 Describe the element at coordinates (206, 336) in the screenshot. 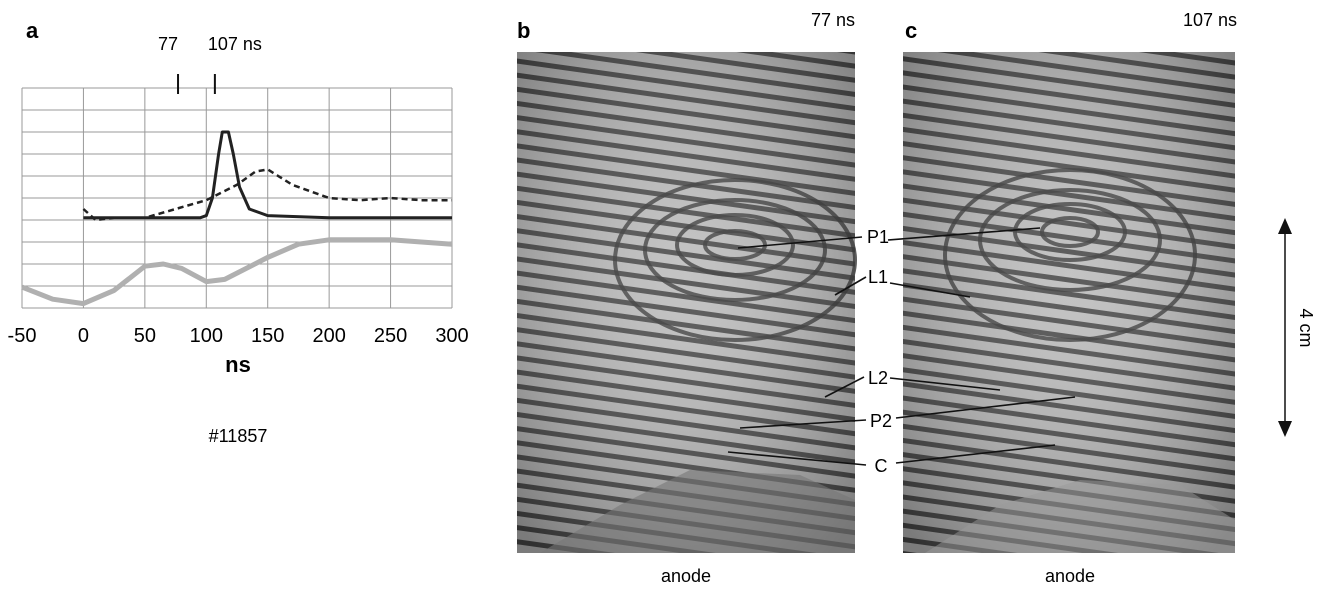

I see `x-tick-label: 100` at that location.